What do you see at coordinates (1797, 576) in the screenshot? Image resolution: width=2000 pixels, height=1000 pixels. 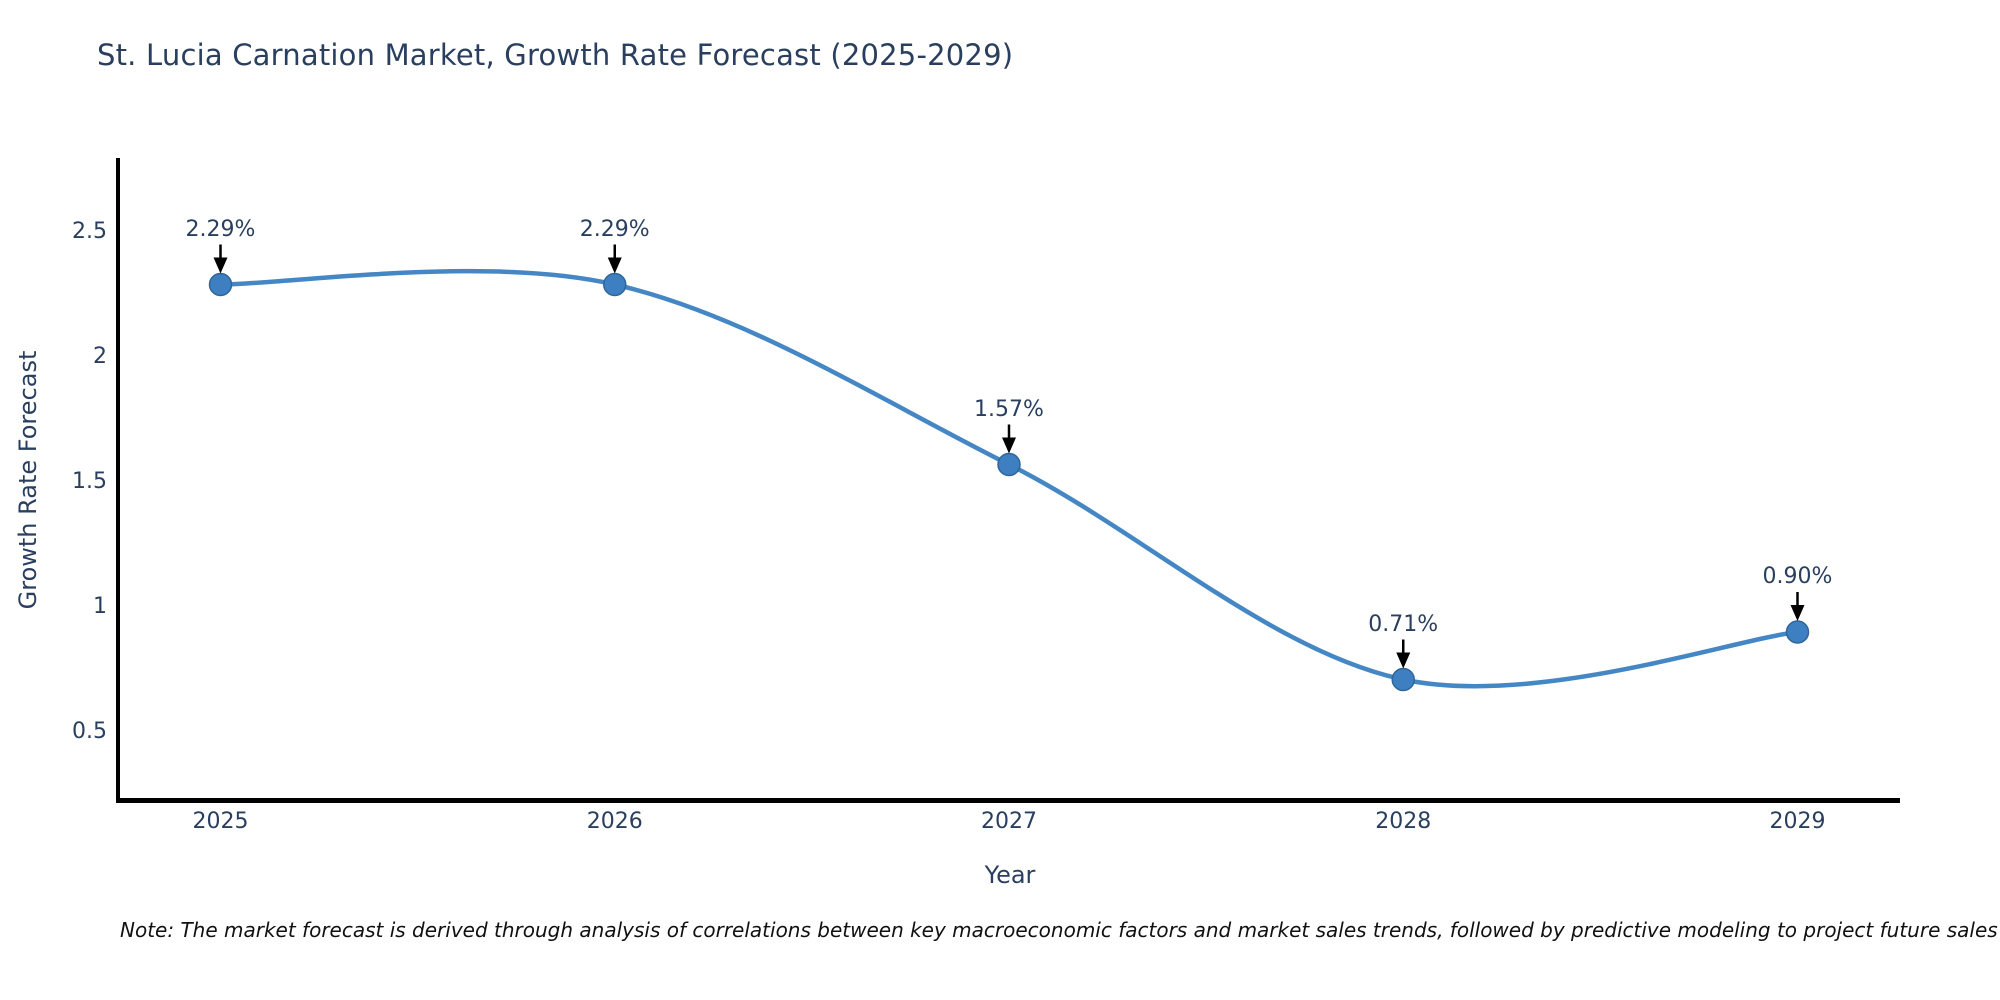 I see `point-label: 0.90%` at bounding box center [1797, 576].